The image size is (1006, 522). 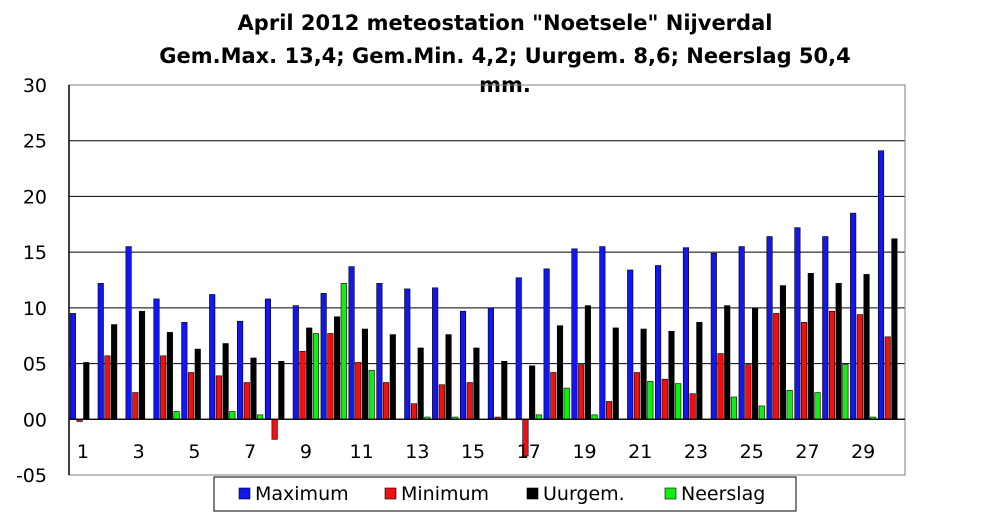 I want to click on x-tick-label: 23, so click(x=696, y=452).